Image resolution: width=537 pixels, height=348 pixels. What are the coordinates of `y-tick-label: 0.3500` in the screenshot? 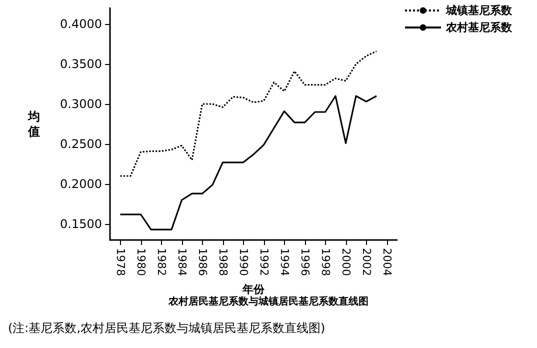 It's located at (81, 64).